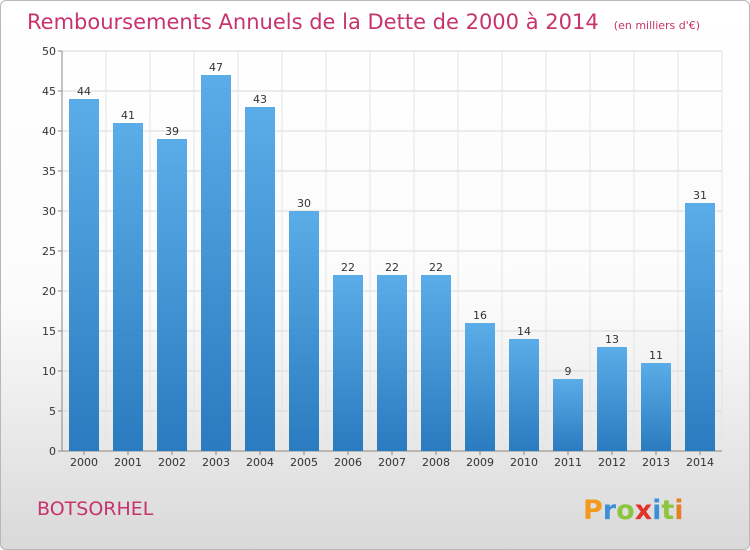 This screenshot has height=550, width=750. Describe the element at coordinates (304, 203) in the screenshot. I see `bar-value-label: 30` at that location.